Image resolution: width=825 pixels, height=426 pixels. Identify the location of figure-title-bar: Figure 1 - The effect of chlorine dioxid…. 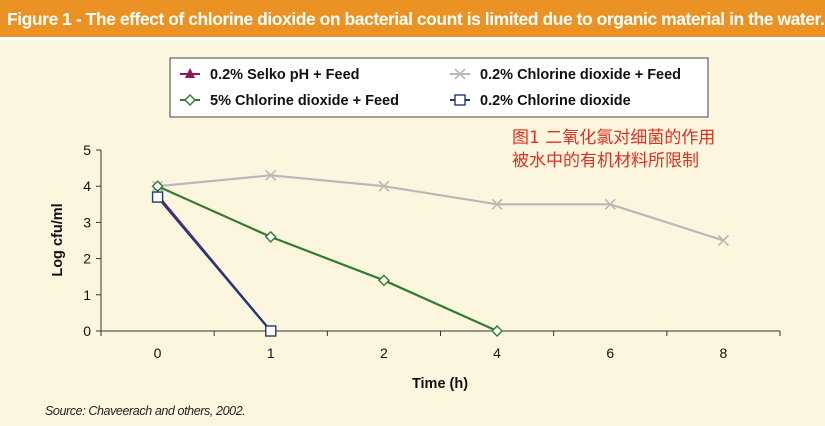
(412, 20).